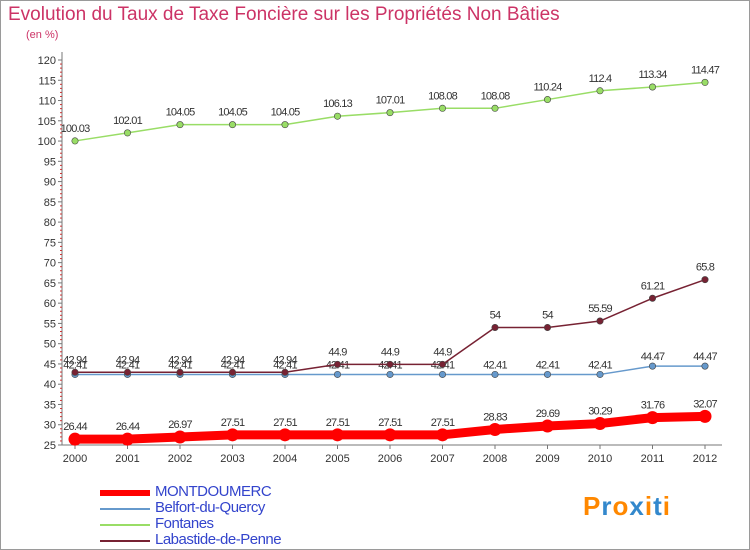 The height and width of the screenshot is (550, 750). Describe the element at coordinates (547, 459) in the screenshot. I see `x-tick-label: 2009` at that location.